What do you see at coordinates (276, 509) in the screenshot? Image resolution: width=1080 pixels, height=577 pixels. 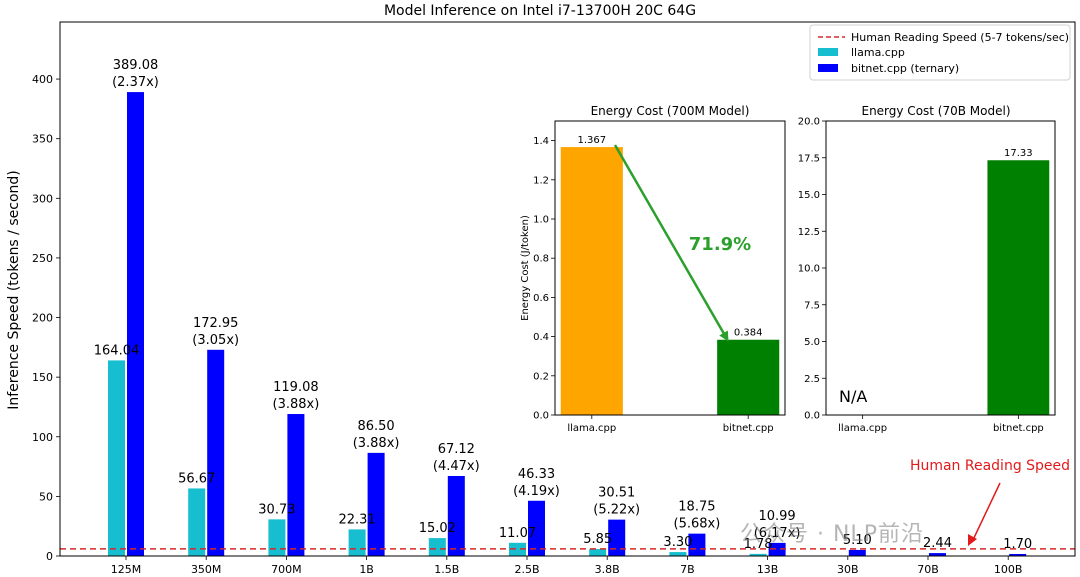 I see `data-label-llama-700M: 30.73` at bounding box center [276, 509].